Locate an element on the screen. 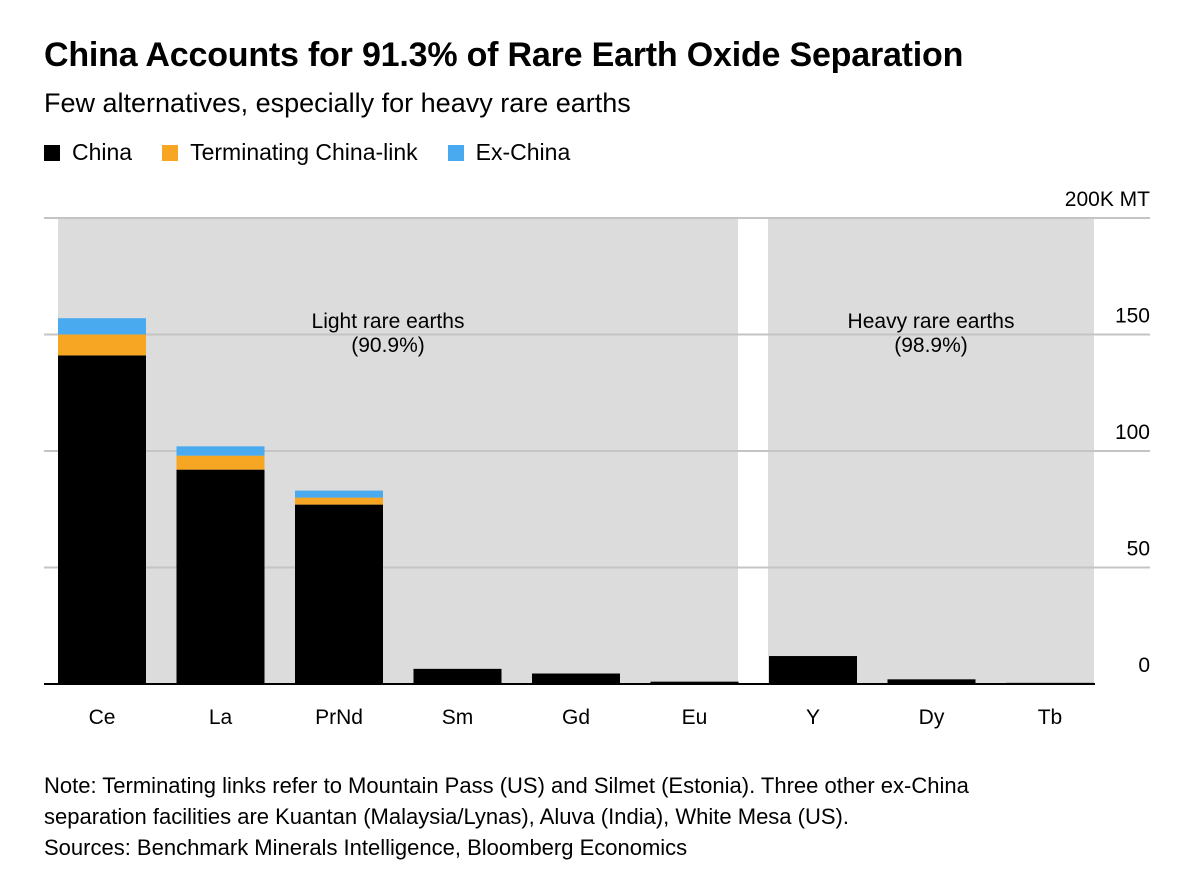  bar-ce-terminating-china-link is located at coordinates (102, 345).